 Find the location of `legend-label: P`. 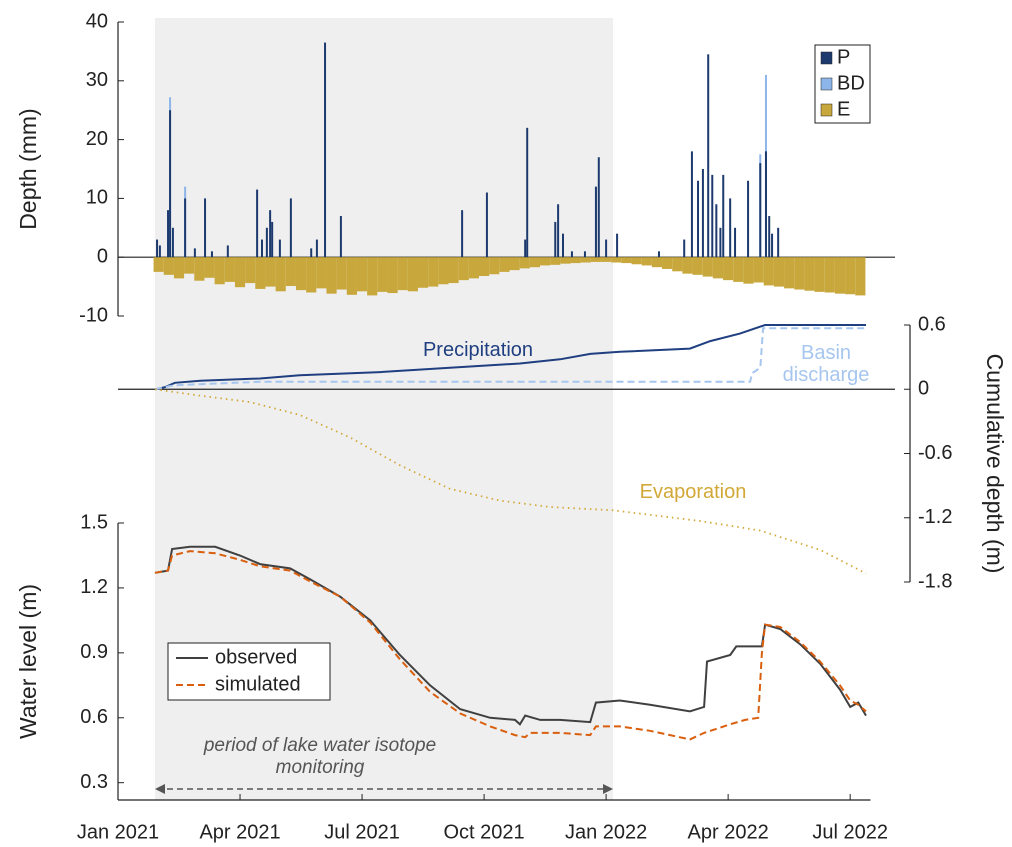

legend-label: P is located at coordinates (843, 57).